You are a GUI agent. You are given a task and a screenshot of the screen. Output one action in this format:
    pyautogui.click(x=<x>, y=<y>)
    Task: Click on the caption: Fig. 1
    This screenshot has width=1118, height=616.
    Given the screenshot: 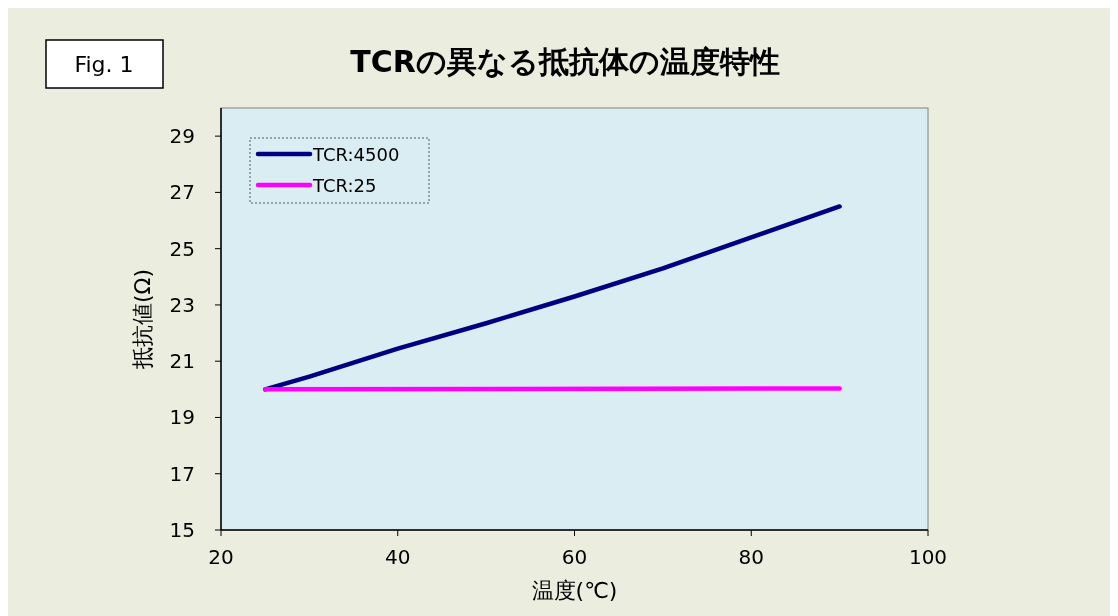 What is the action you would take?
    pyautogui.click(x=104, y=64)
    